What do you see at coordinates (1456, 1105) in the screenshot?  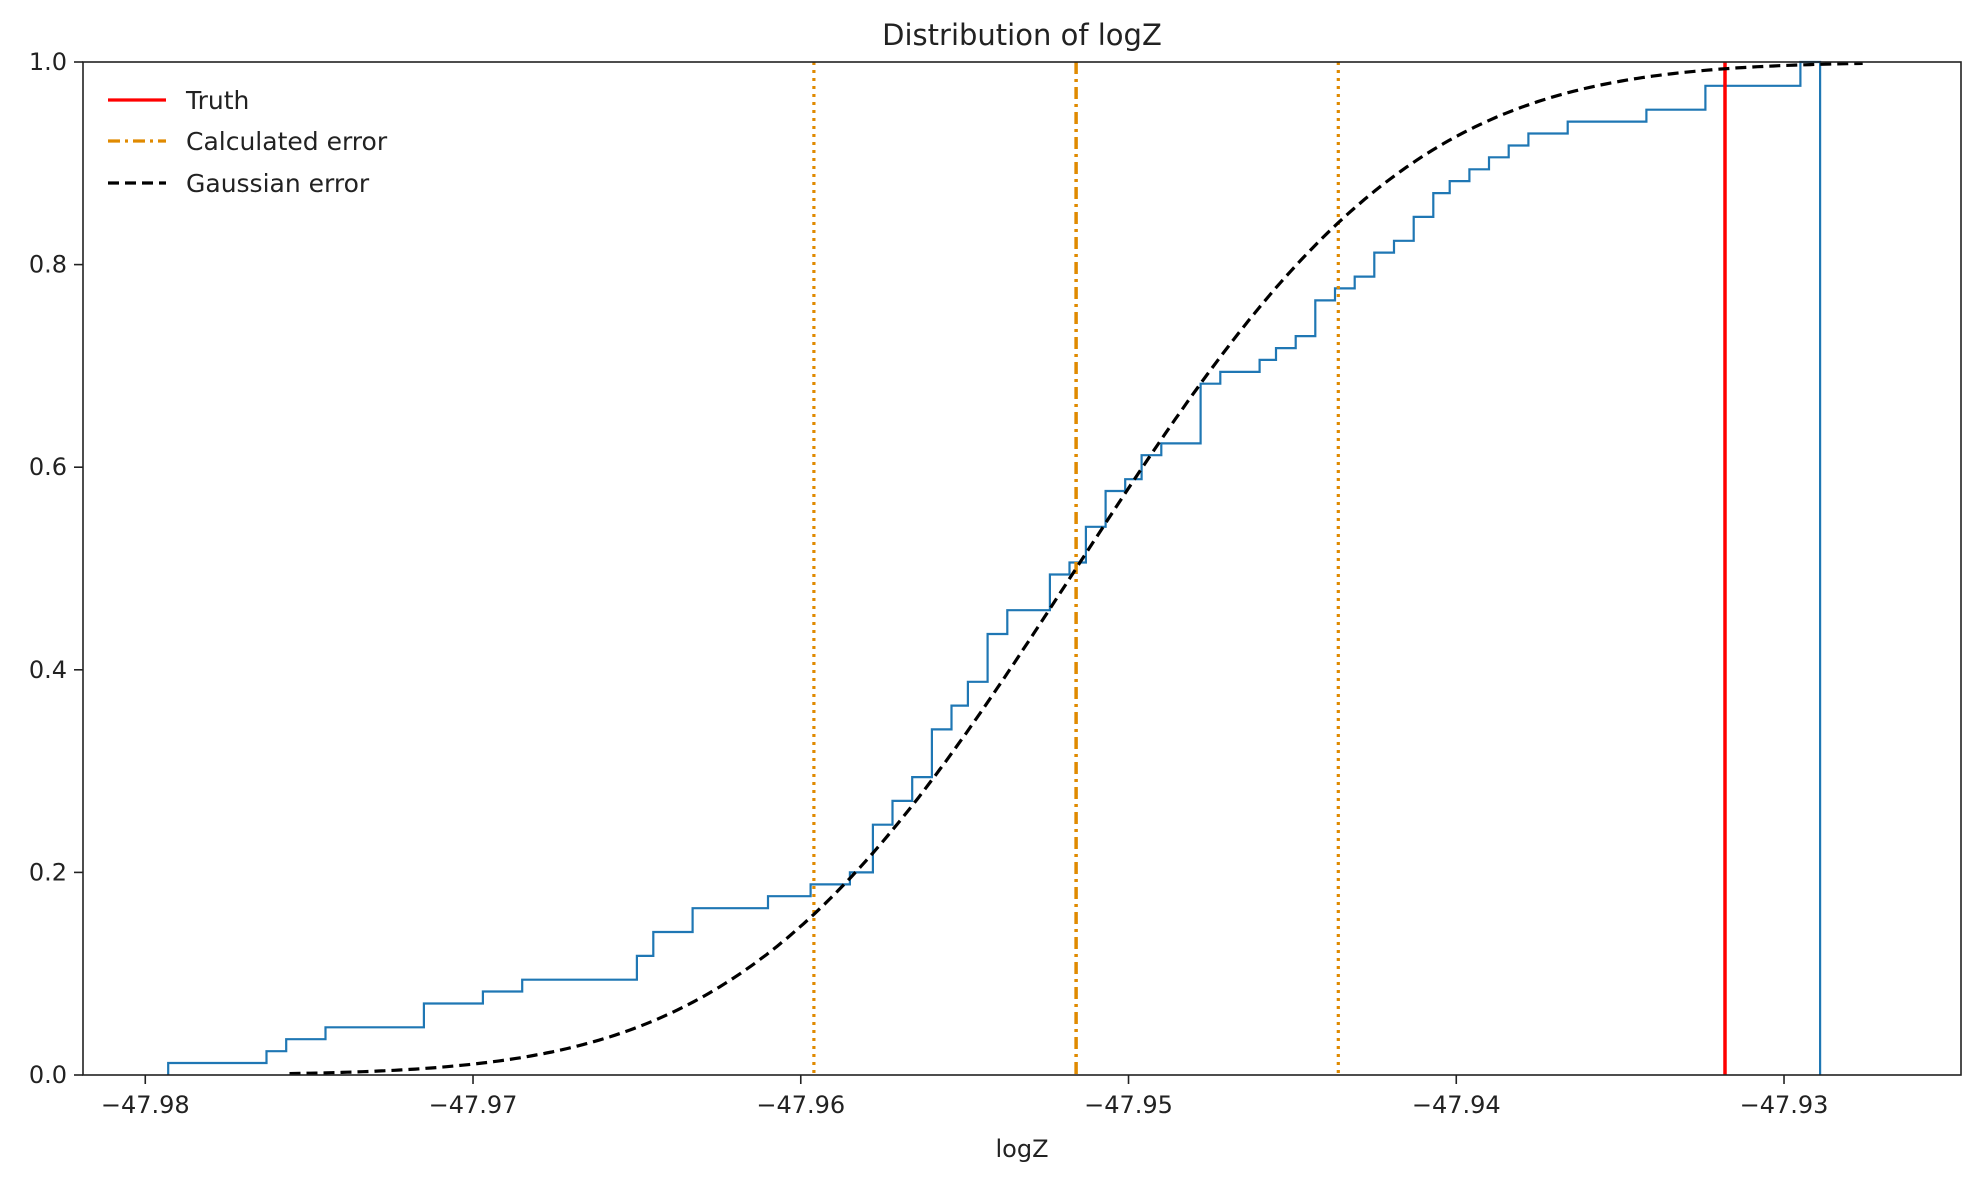 I see `x-tick-label: −47.94` at bounding box center [1456, 1105].